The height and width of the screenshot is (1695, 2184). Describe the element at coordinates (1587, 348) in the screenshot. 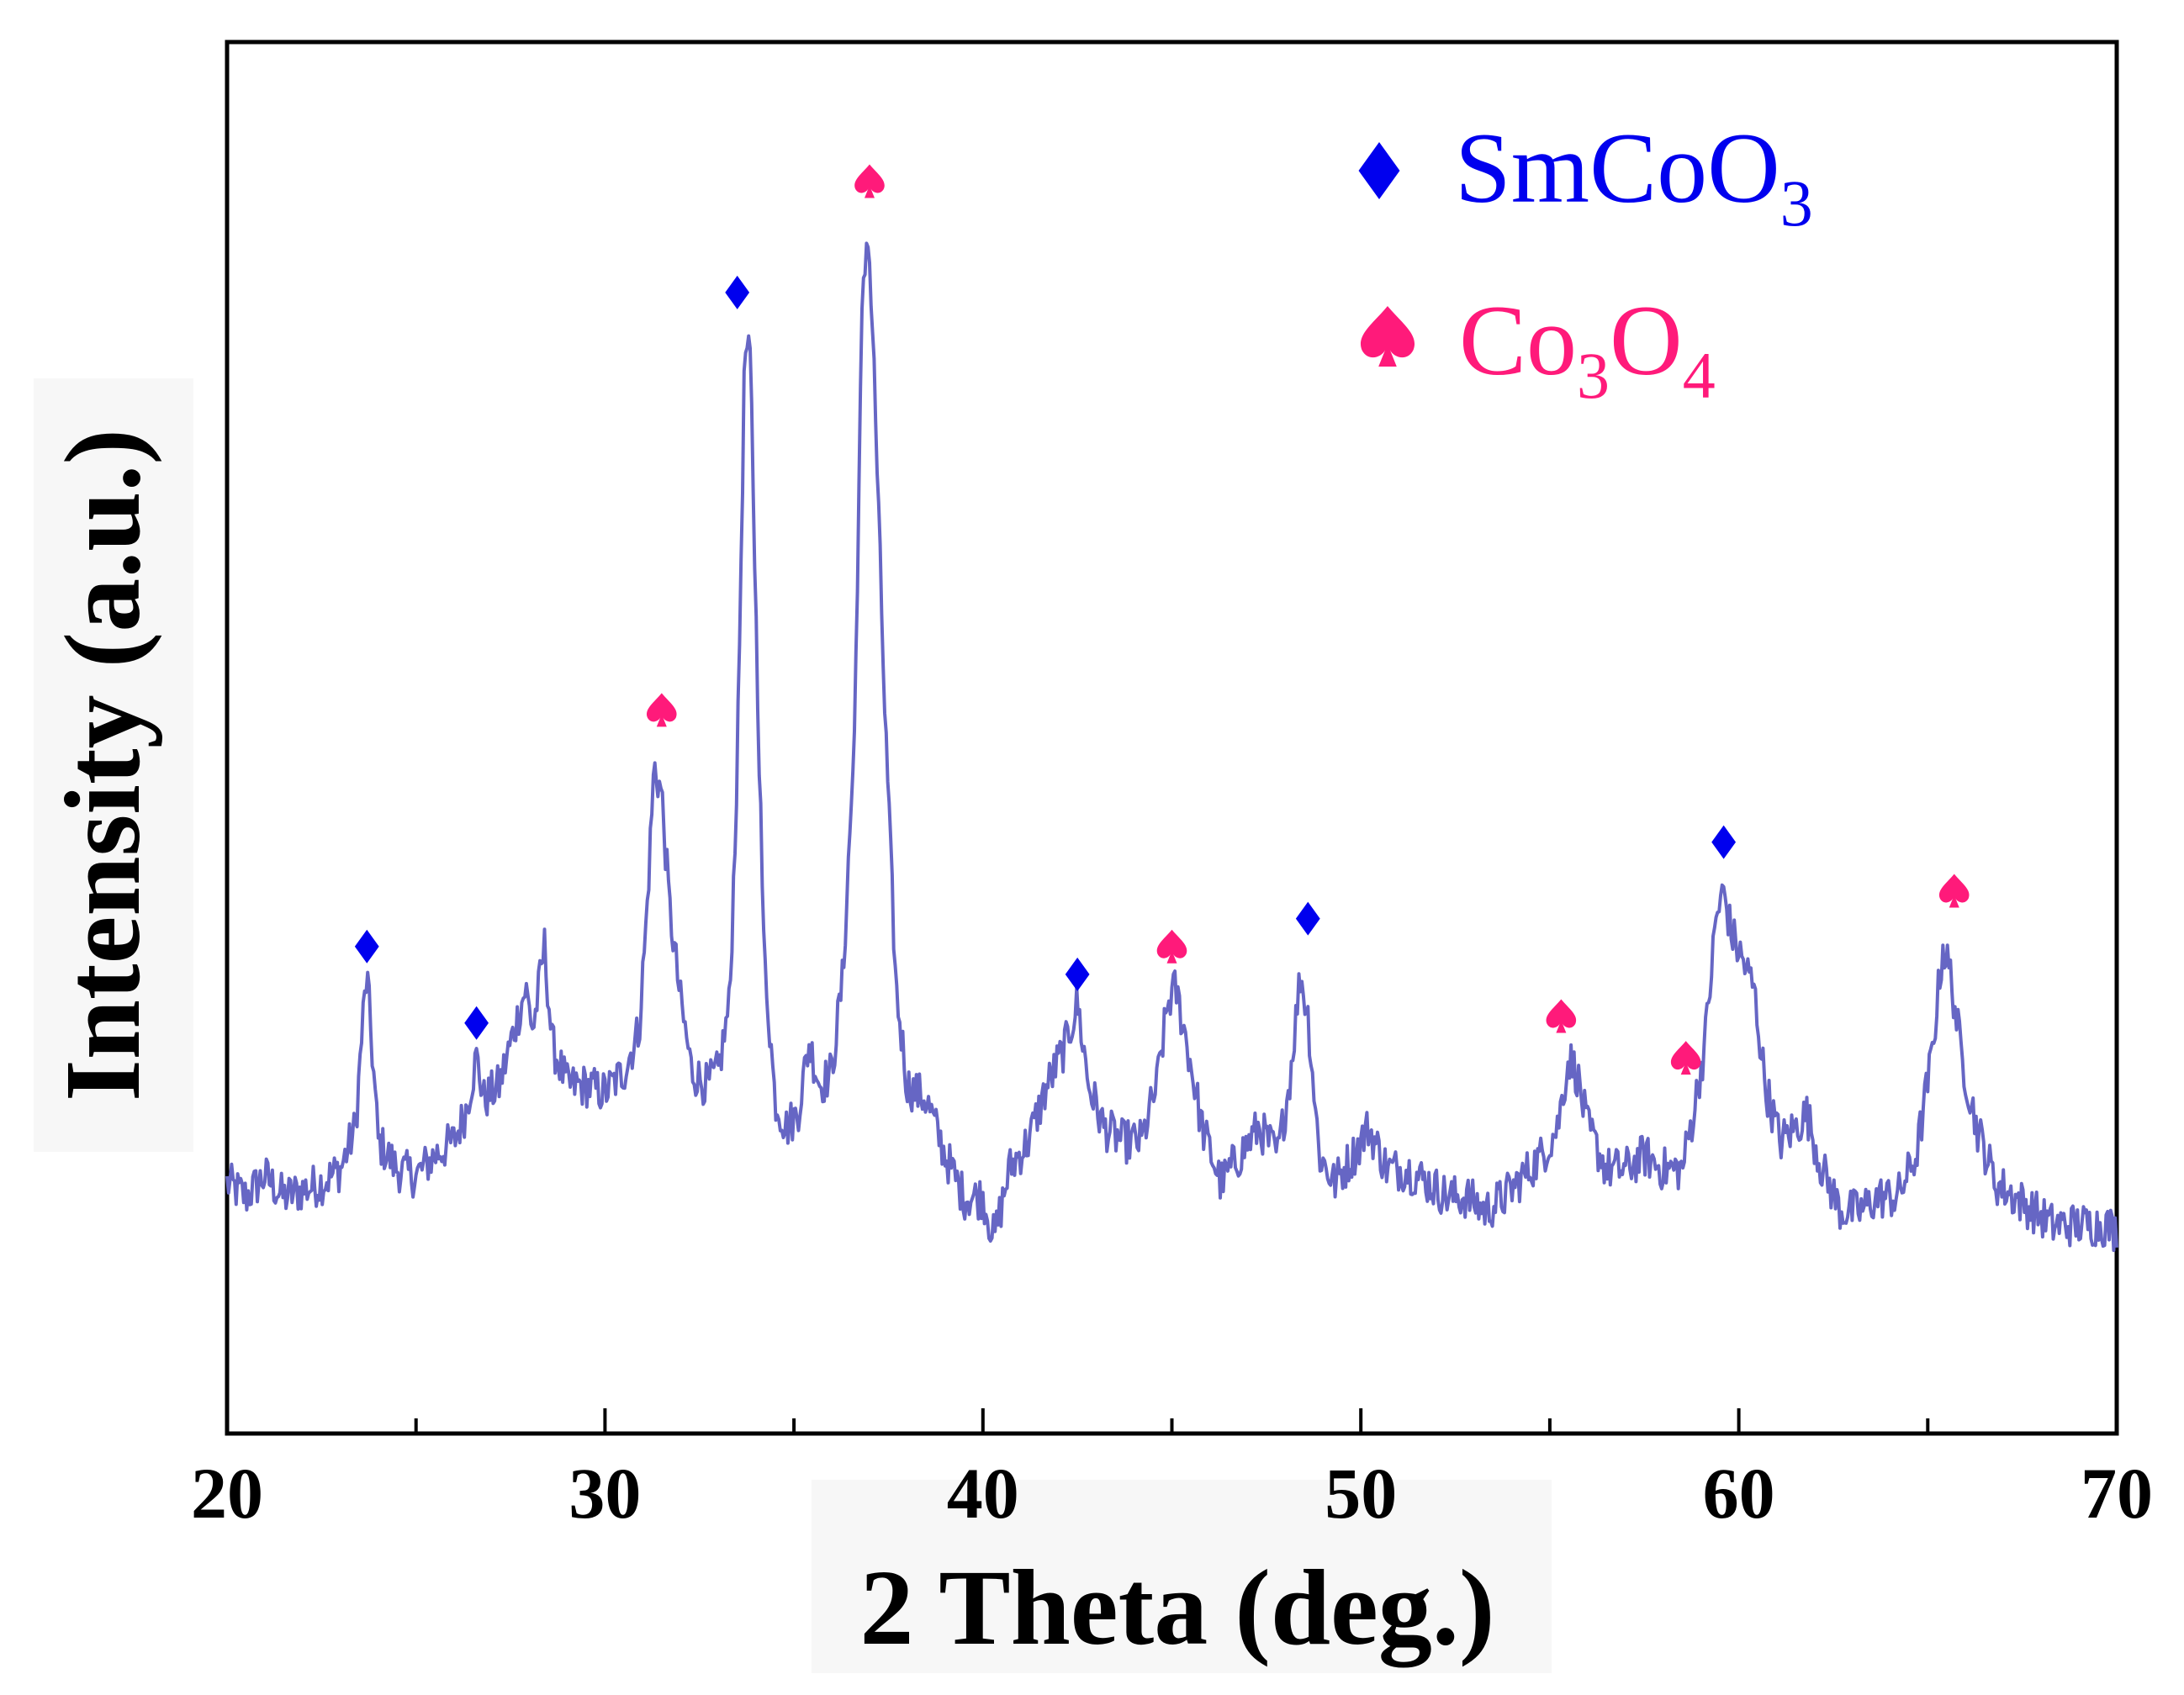

I see `legend-label-co3o4: Co3O4` at that location.